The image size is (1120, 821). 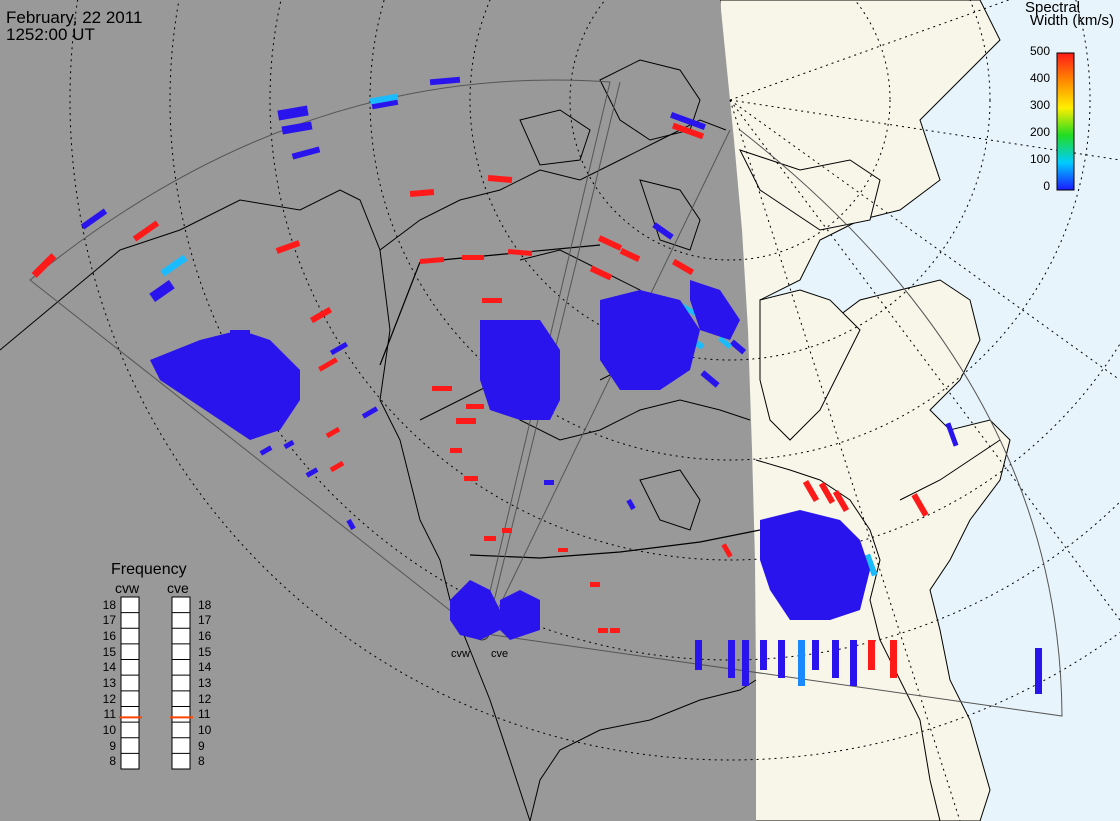 I want to click on freq-radar-label-cvw: cvw, so click(x=127, y=588).